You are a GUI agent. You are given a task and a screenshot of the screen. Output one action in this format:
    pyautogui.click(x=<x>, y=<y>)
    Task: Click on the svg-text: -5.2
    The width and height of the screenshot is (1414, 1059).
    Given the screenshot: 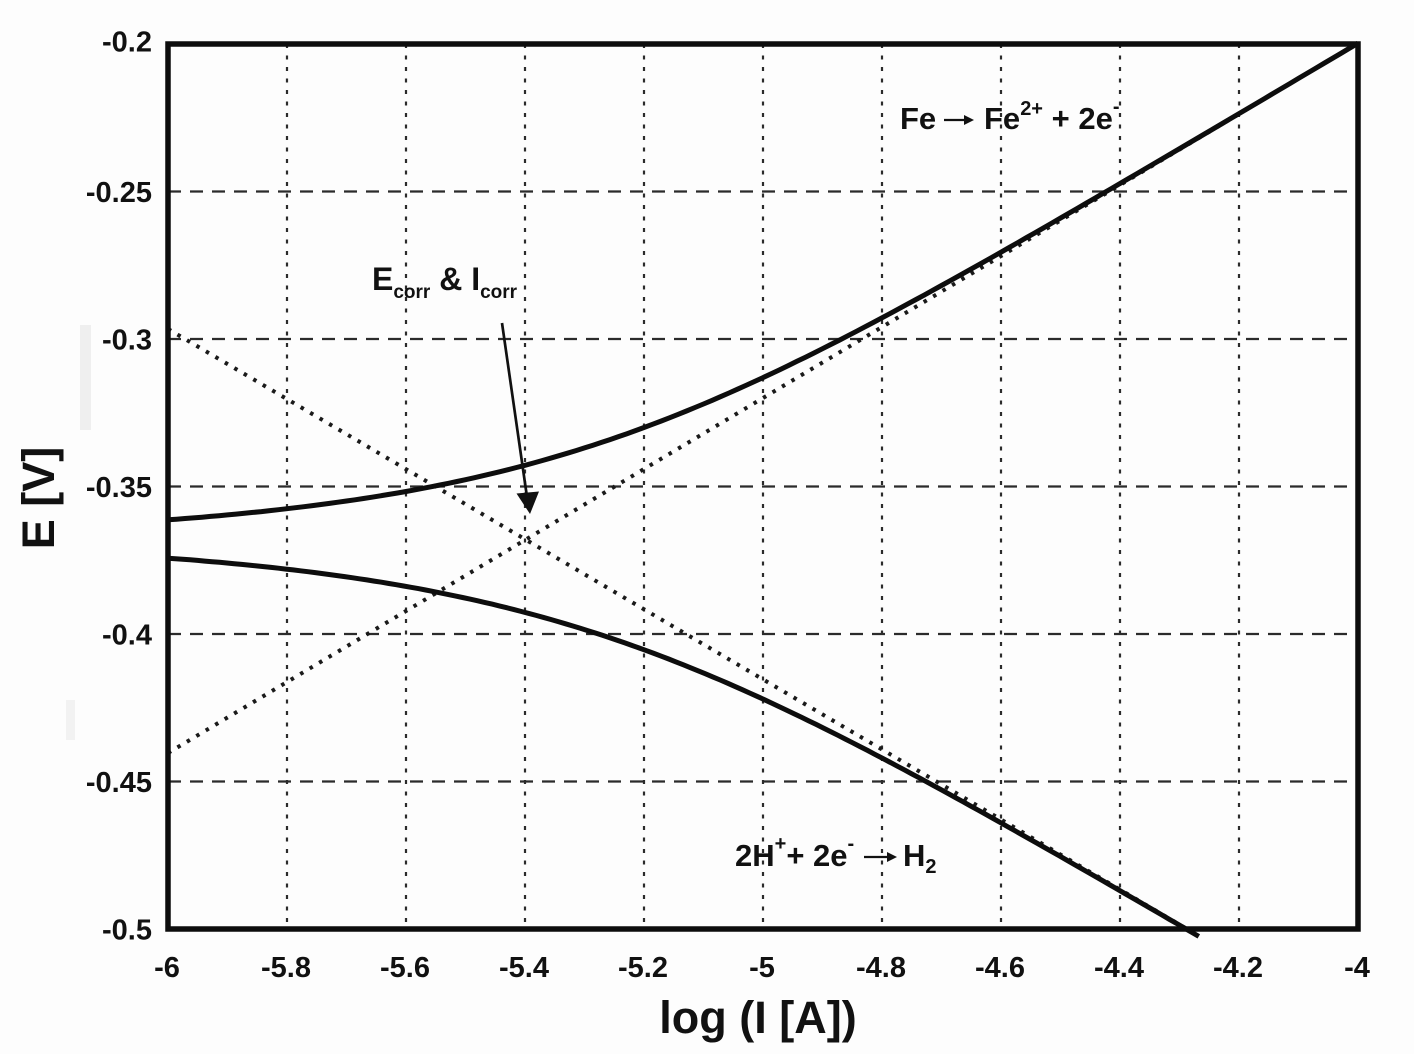 What is the action you would take?
    pyautogui.click(x=643, y=968)
    